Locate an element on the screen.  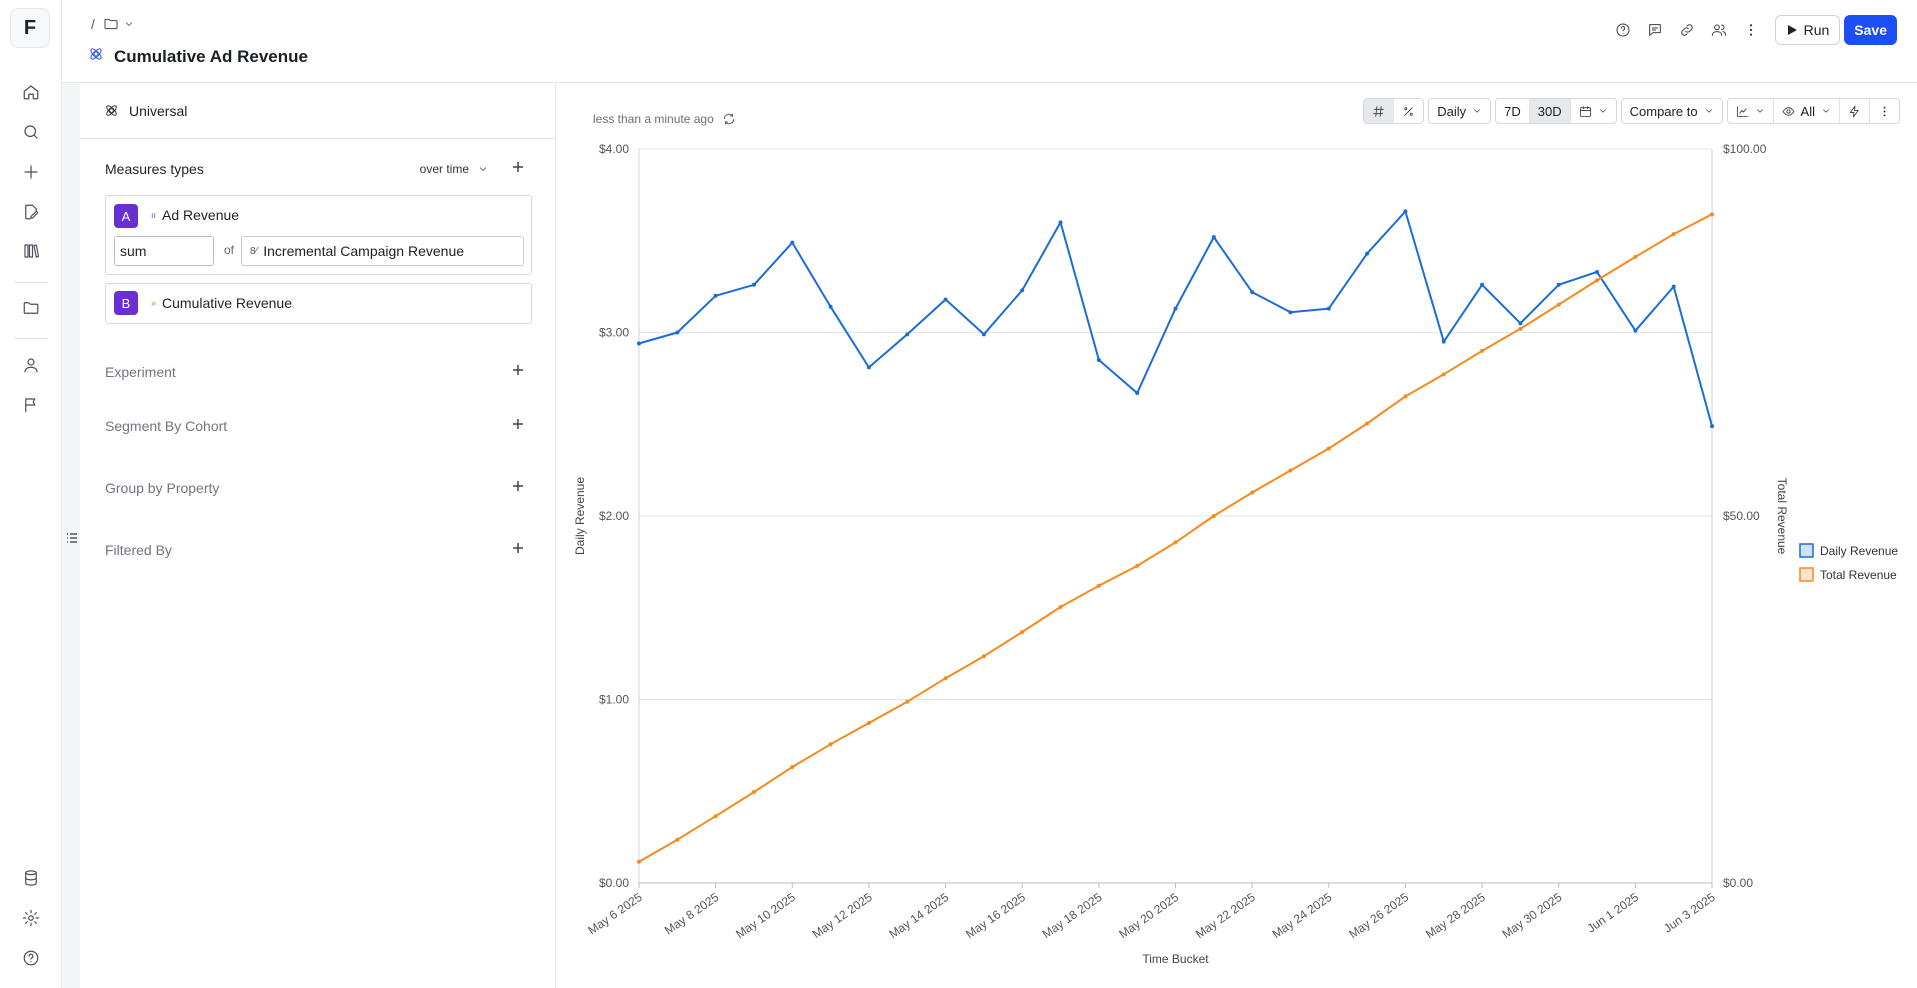
data-source-selector: Universal is located at coordinates (318, 111).